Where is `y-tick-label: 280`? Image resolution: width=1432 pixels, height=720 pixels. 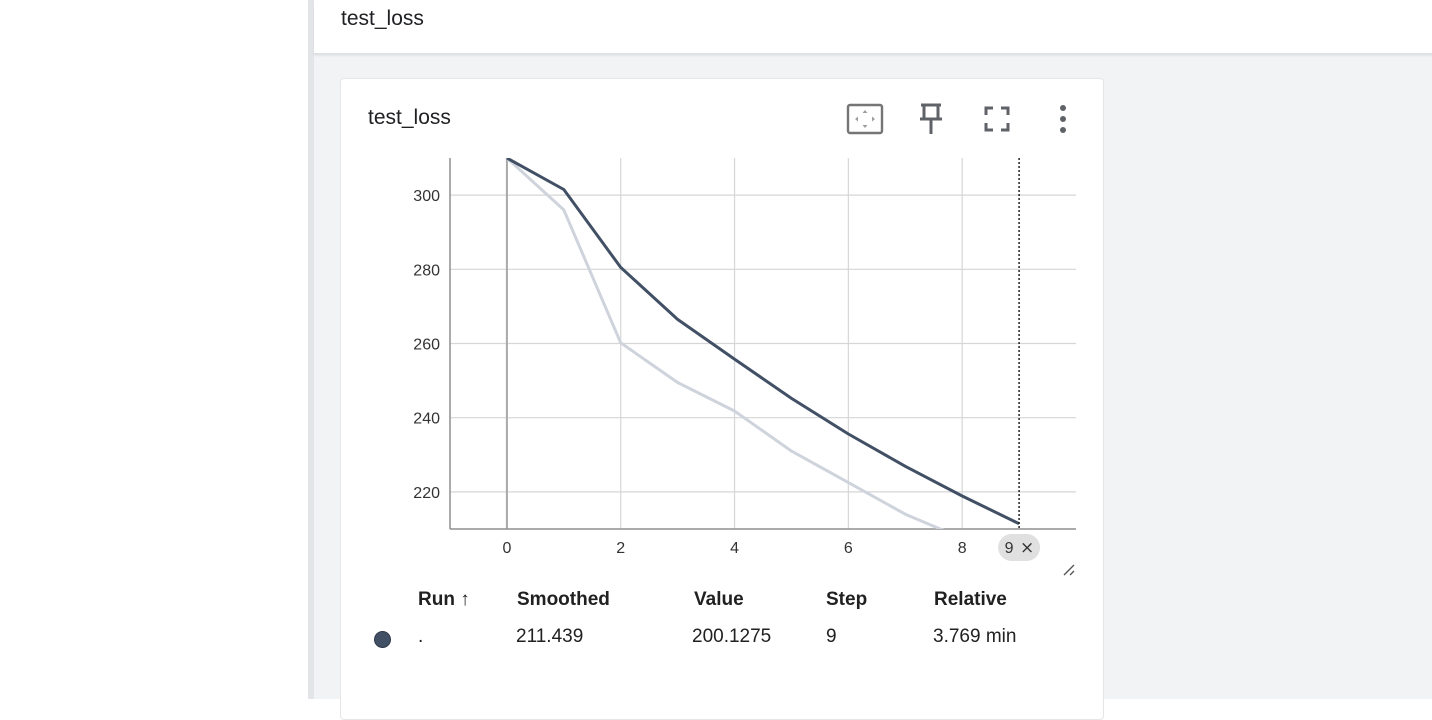 y-tick-label: 280 is located at coordinates (426, 270).